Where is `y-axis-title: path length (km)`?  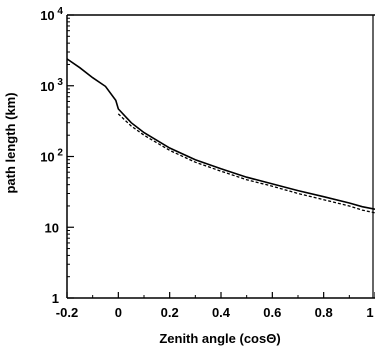 y-axis-title: path length (km) is located at coordinates (10, 142).